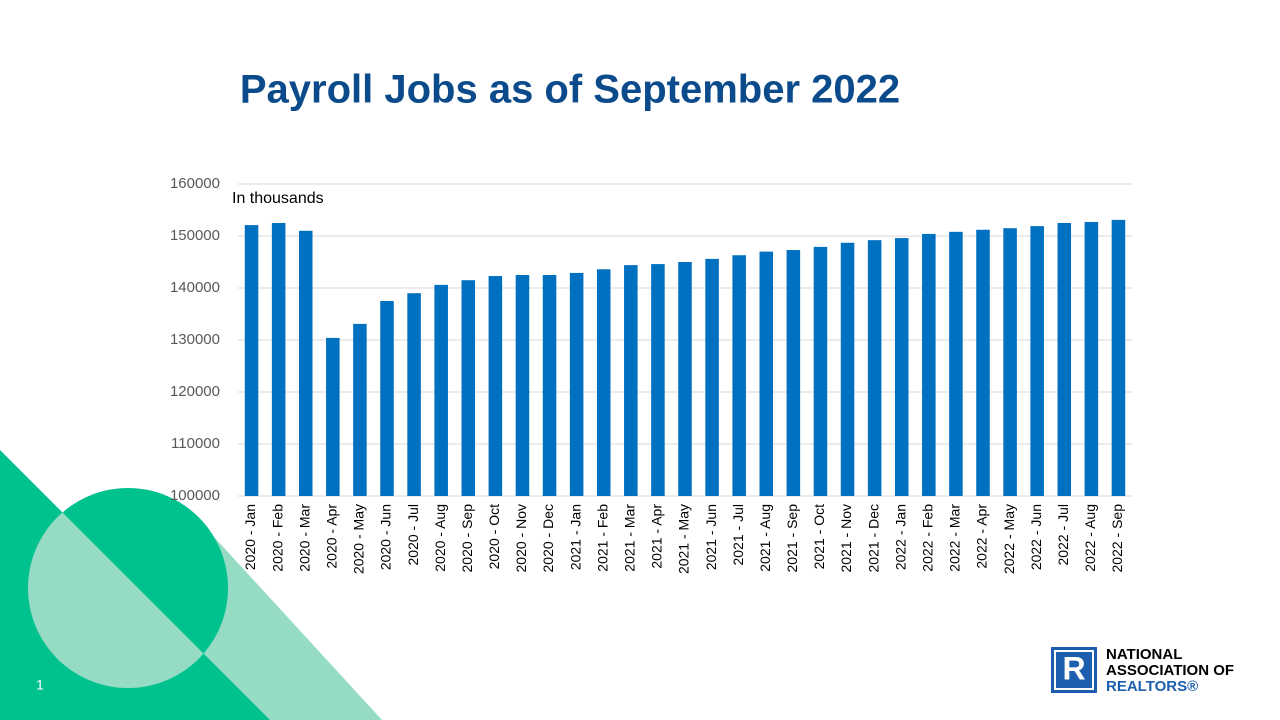 Image resolution: width=1280 pixels, height=720 pixels. Describe the element at coordinates (570, 90) in the screenshot. I see `chart-title: Payroll Jobs as of September 2022` at that location.